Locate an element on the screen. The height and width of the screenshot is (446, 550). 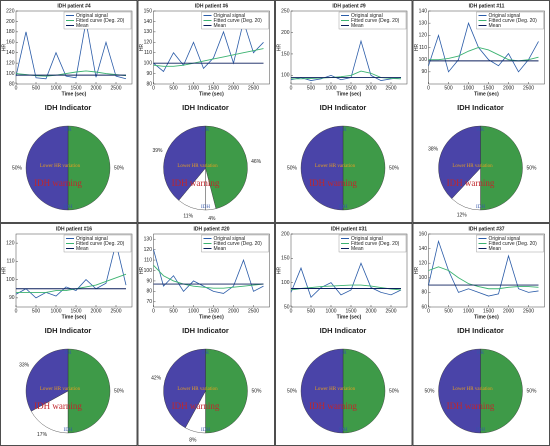
y-tick-label: 150 is located at coordinates (285, 54).